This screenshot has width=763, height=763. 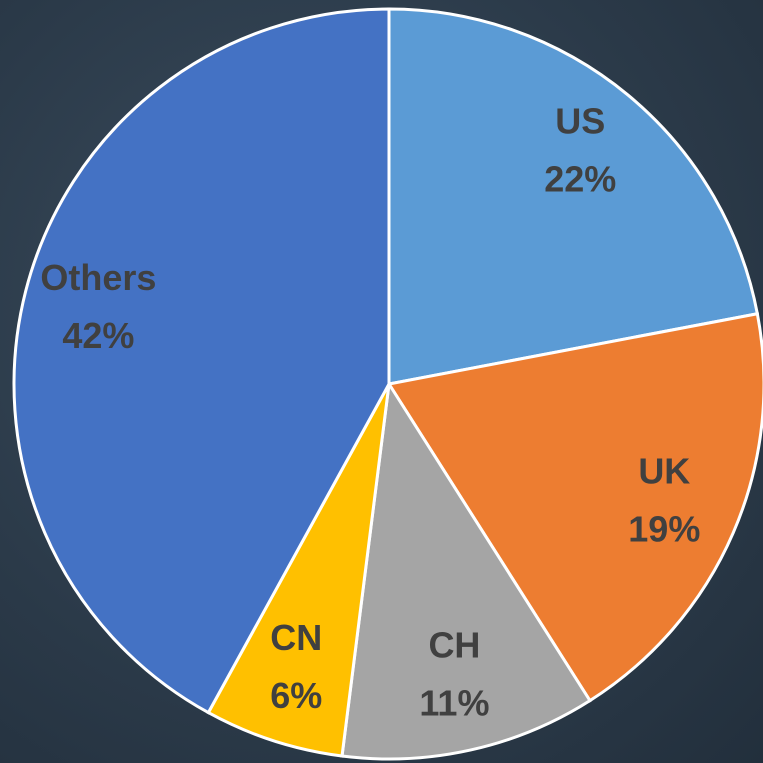 What do you see at coordinates (298, 570) in the screenshot?
I see `pie-slice` at bounding box center [298, 570].